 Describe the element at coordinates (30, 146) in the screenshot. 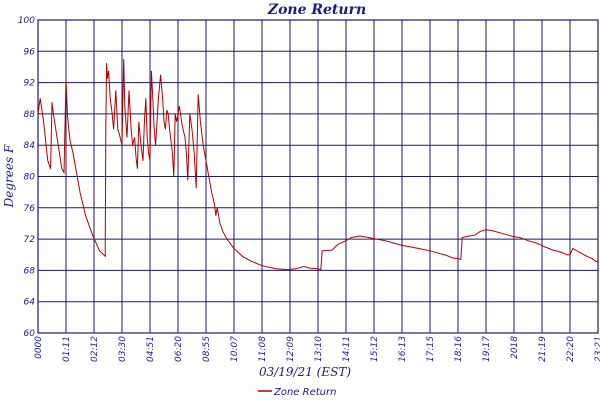

I see `y-tick-label: 84` at that location.